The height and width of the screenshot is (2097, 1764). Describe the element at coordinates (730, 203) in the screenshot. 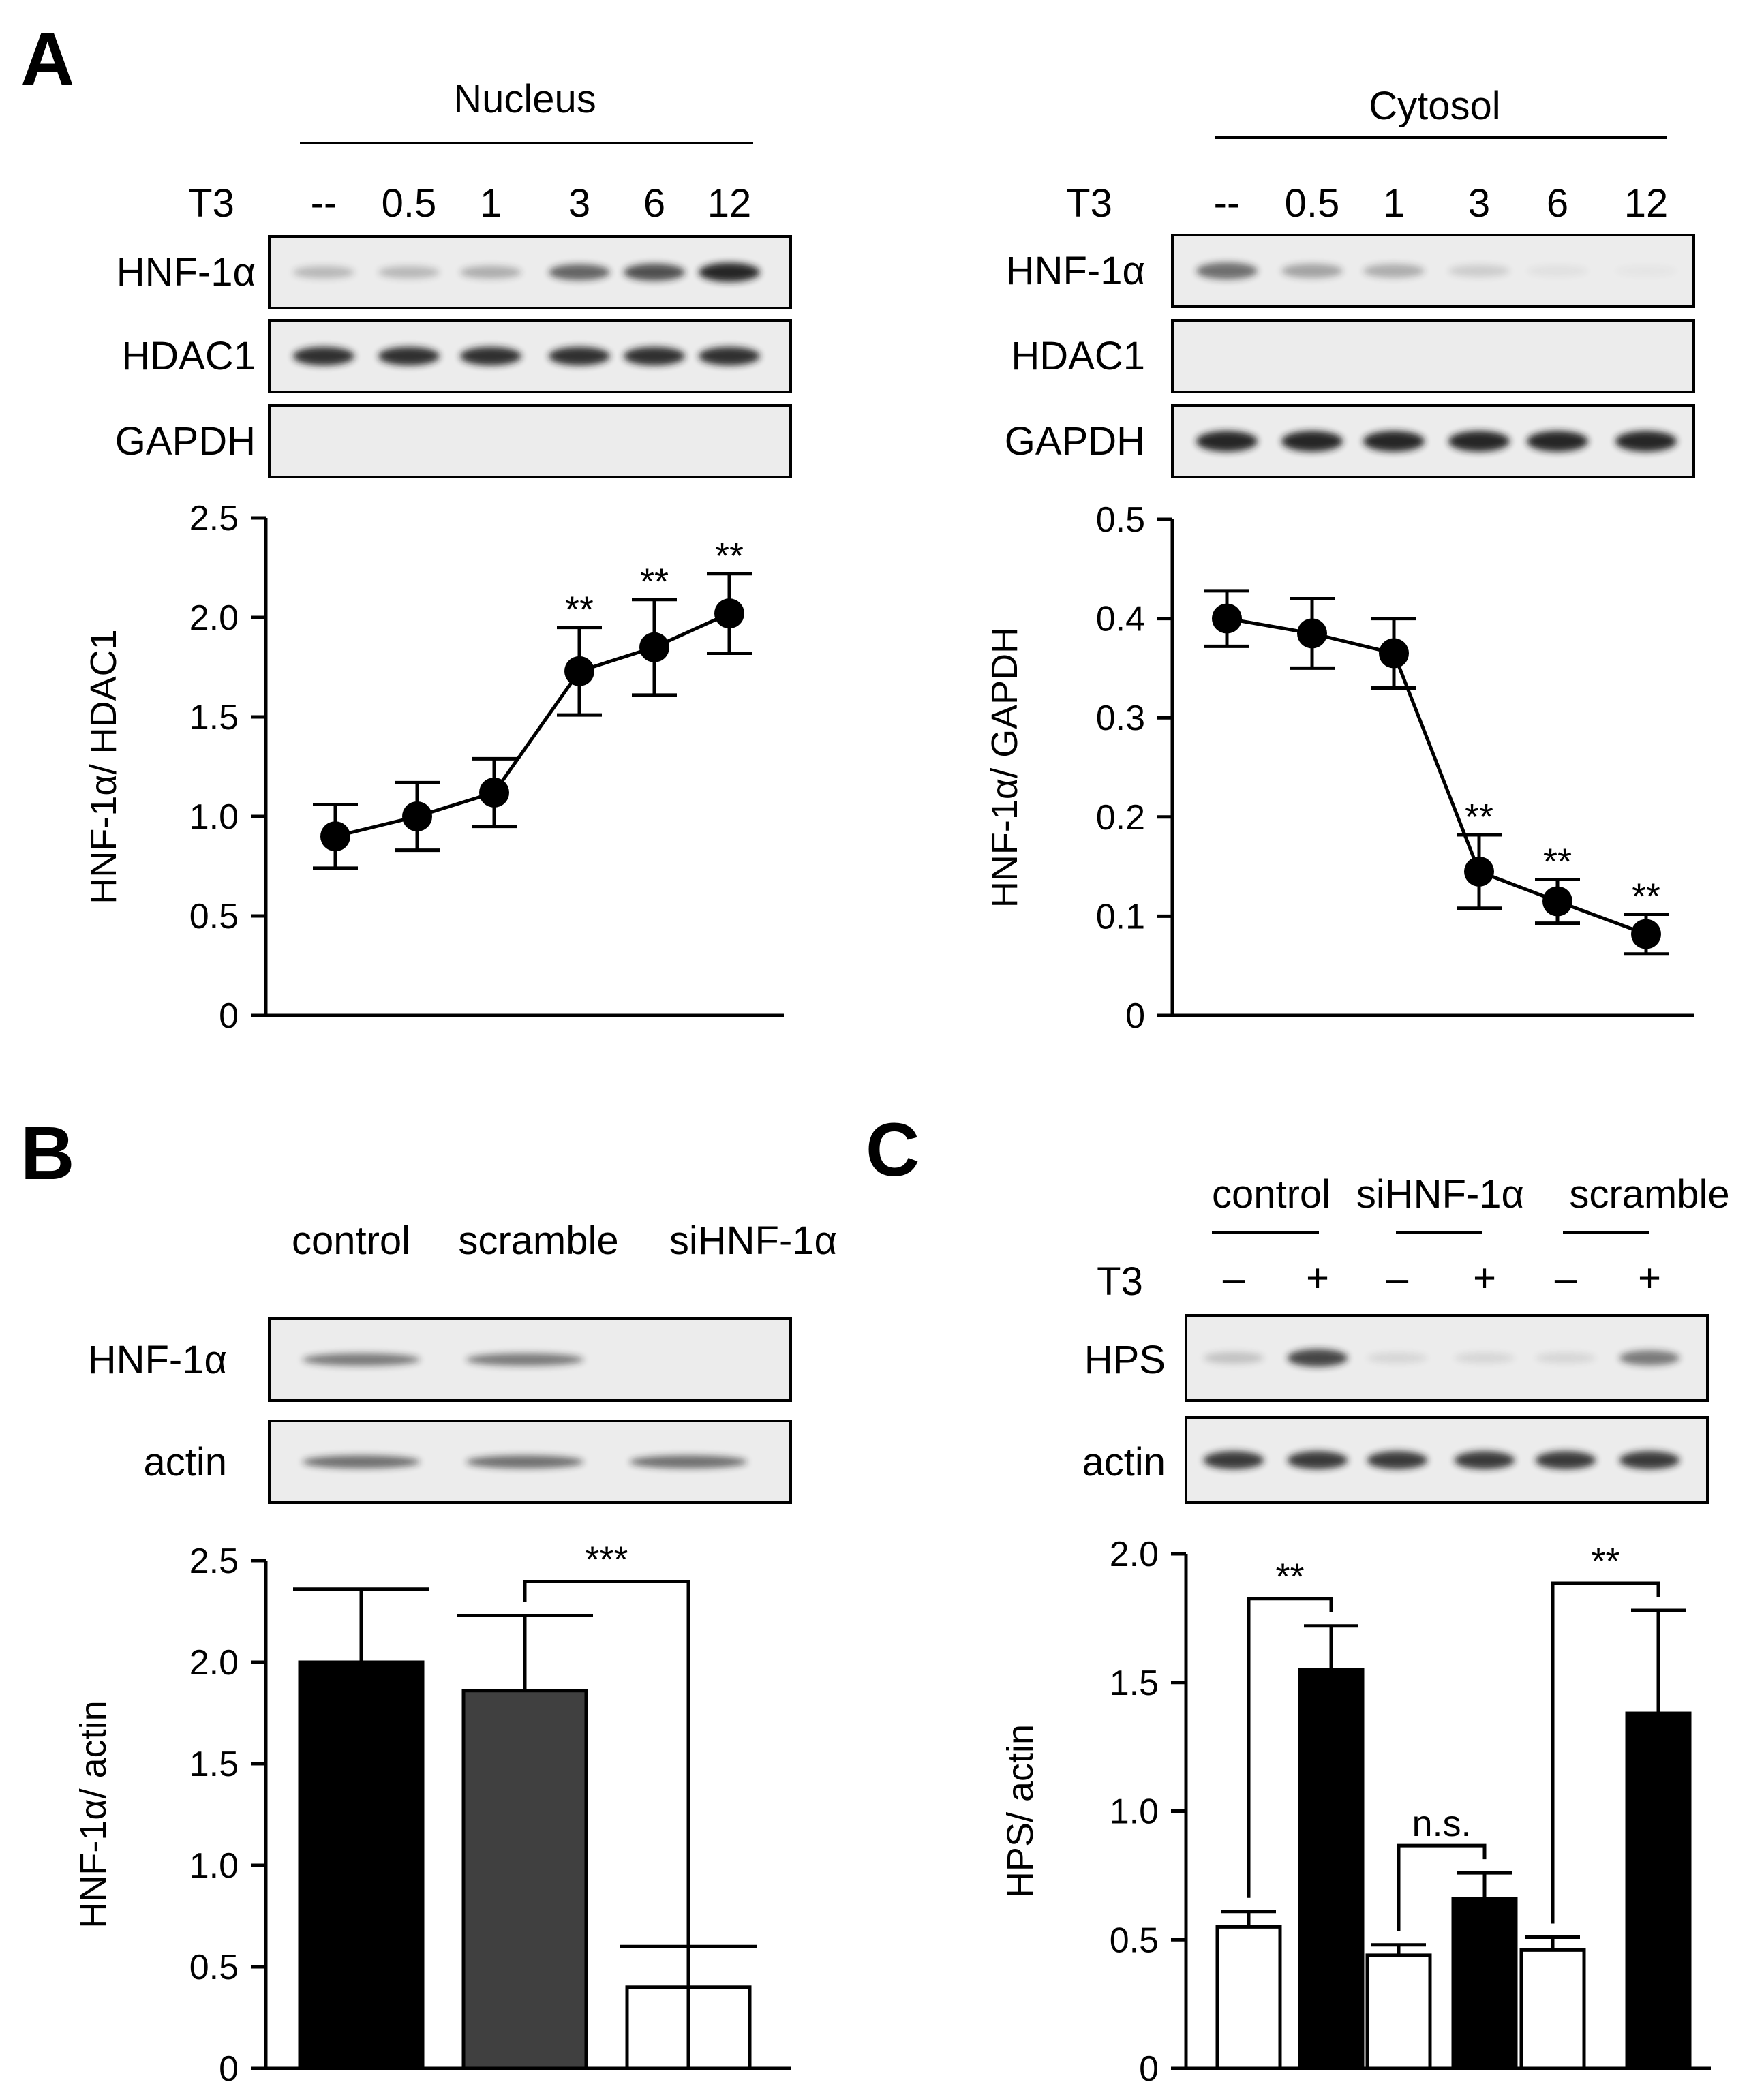

I see `nucleus-lane-label: 12` at that location.